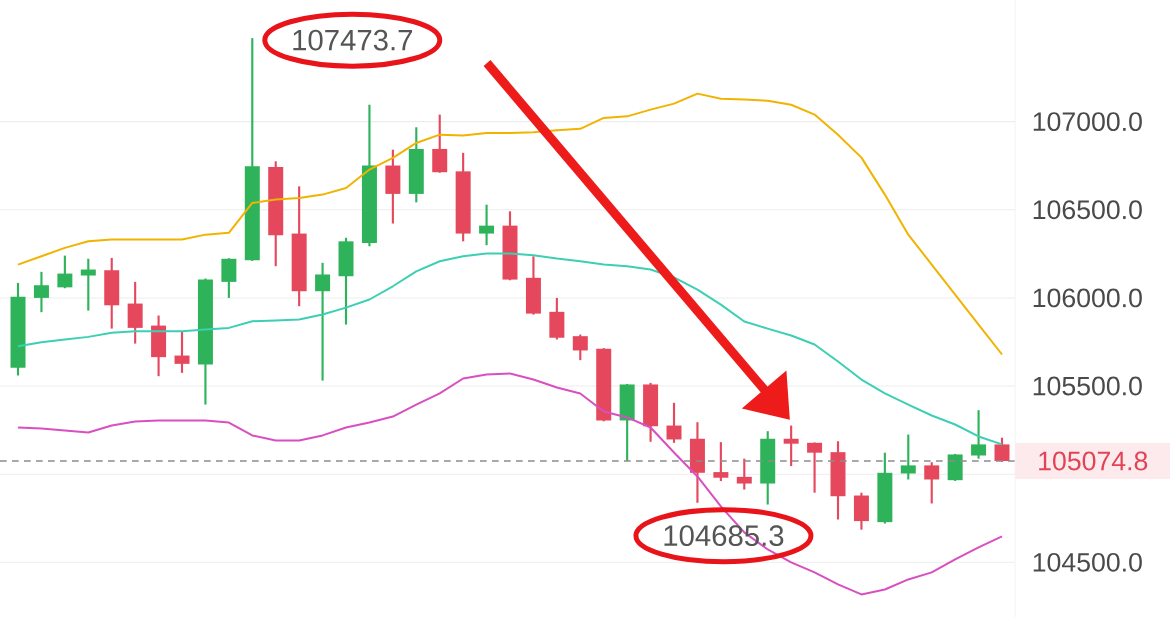 This screenshot has height=617, width=1170. Describe the element at coordinates (1087, 386) in the screenshot. I see `y-tick-label: 105500.0` at that location.